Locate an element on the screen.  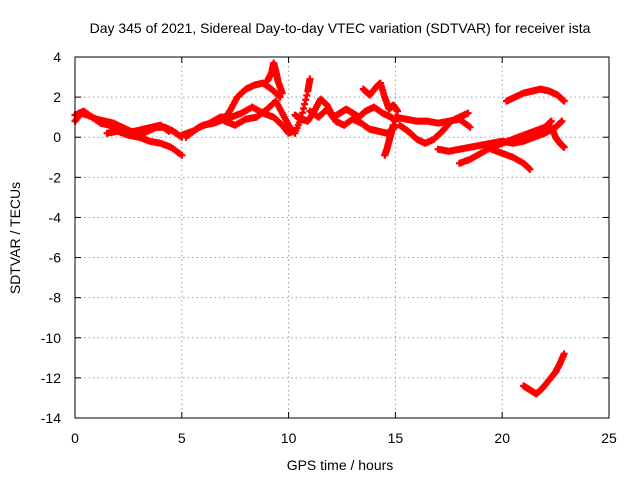
series-arc-n is located at coordinates (434, 128).